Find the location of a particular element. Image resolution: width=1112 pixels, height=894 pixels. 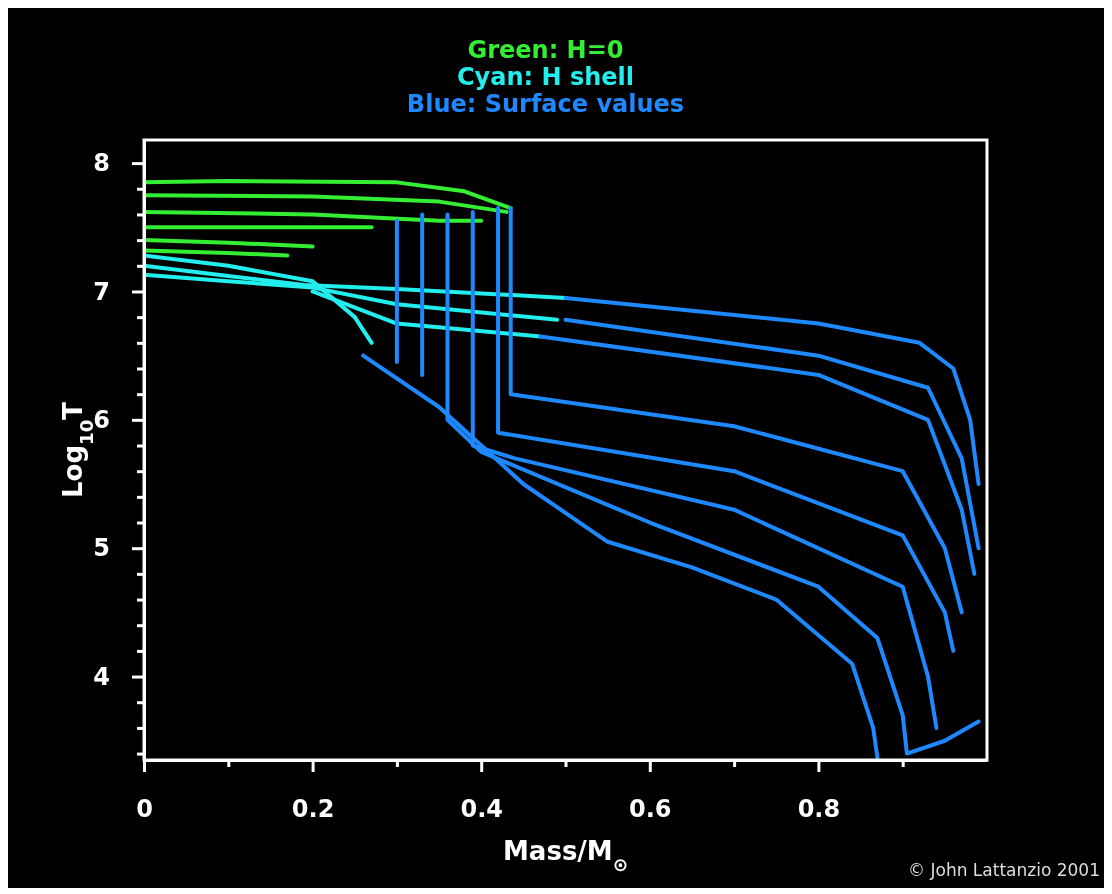

x-tick-label: 0.2 is located at coordinates (313, 809).